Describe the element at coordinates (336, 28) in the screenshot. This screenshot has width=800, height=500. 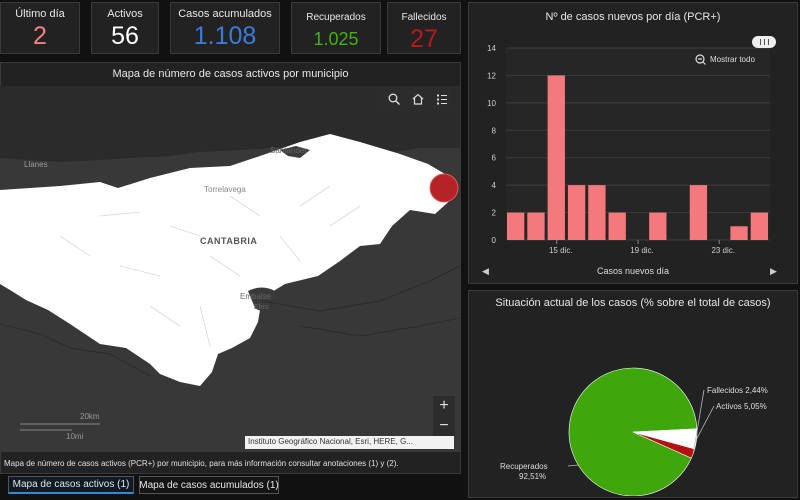
I see `stat-recuperados: Recuperados 1.025` at that location.